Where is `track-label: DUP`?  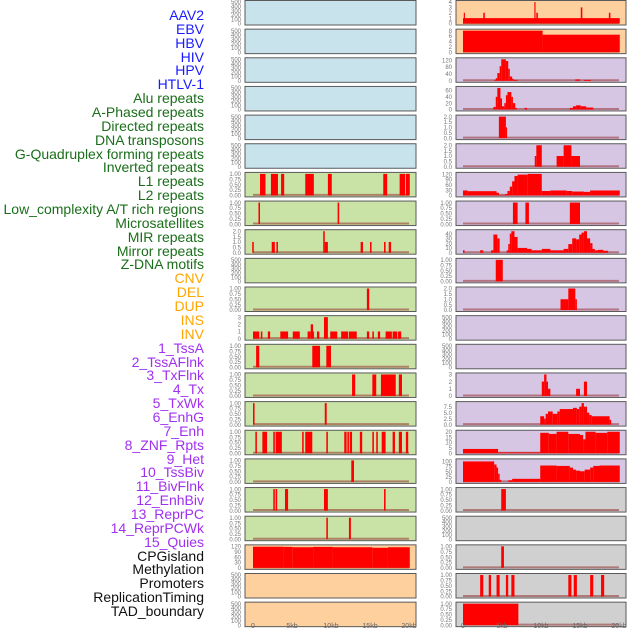
track-label: DUP is located at coordinates (189, 306).